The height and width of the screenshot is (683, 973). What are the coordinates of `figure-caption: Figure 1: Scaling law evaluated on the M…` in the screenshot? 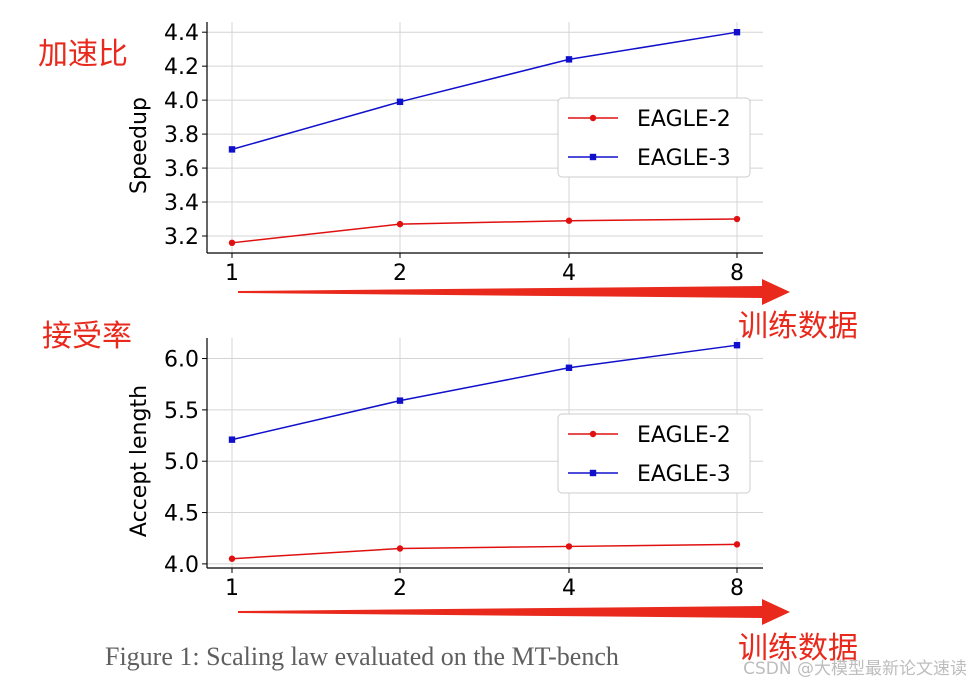 It's located at (362, 656).